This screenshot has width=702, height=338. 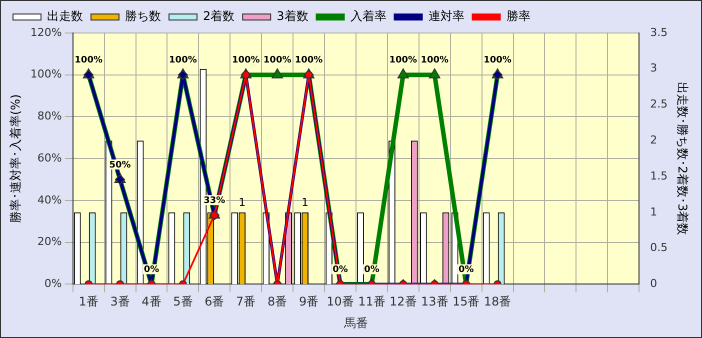 What do you see at coordinates (340, 301) in the screenshot?
I see `x-tick-label: 10番` at bounding box center [340, 301].